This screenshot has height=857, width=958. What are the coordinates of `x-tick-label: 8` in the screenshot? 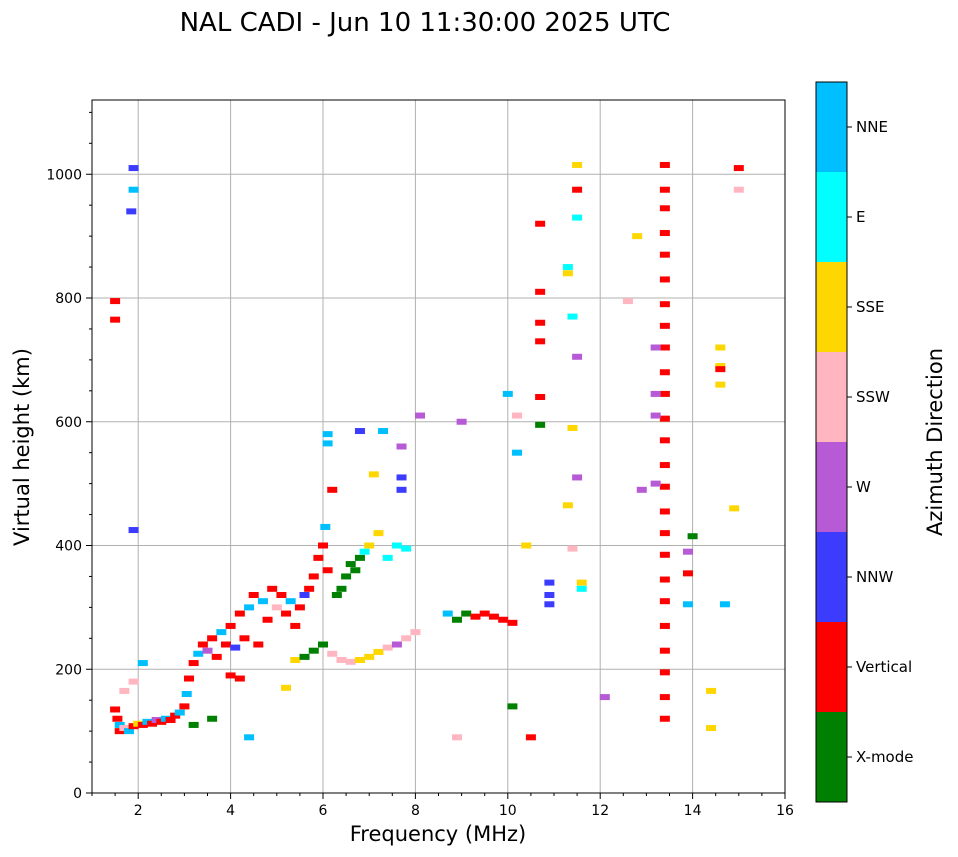 It's located at (415, 811).